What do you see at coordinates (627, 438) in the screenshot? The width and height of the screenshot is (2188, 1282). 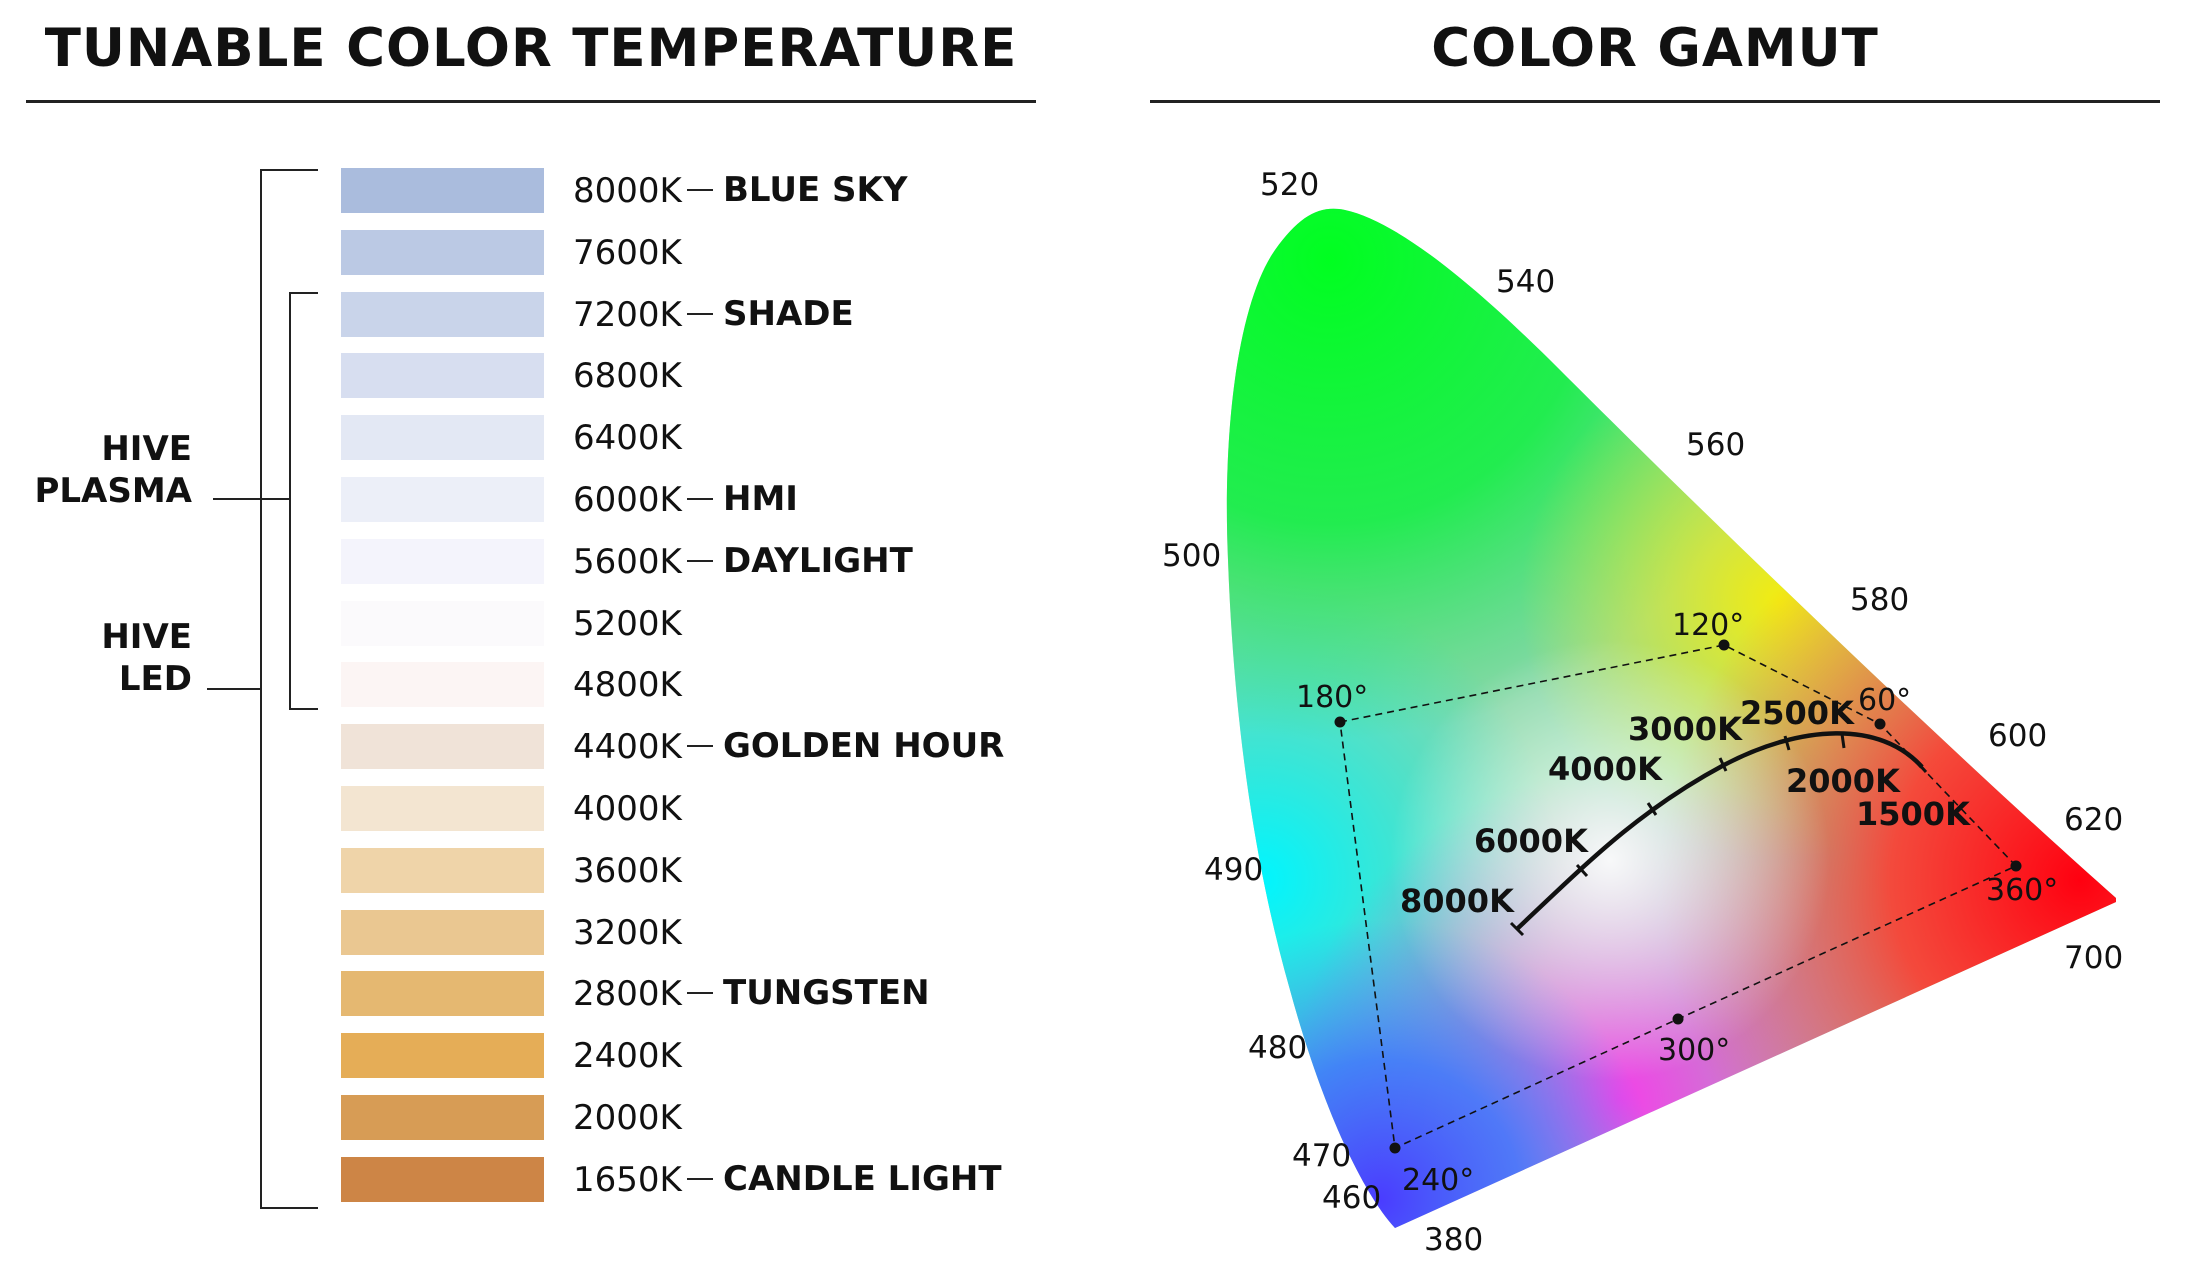 I see `kelvin-label: 6400K` at bounding box center [627, 438].